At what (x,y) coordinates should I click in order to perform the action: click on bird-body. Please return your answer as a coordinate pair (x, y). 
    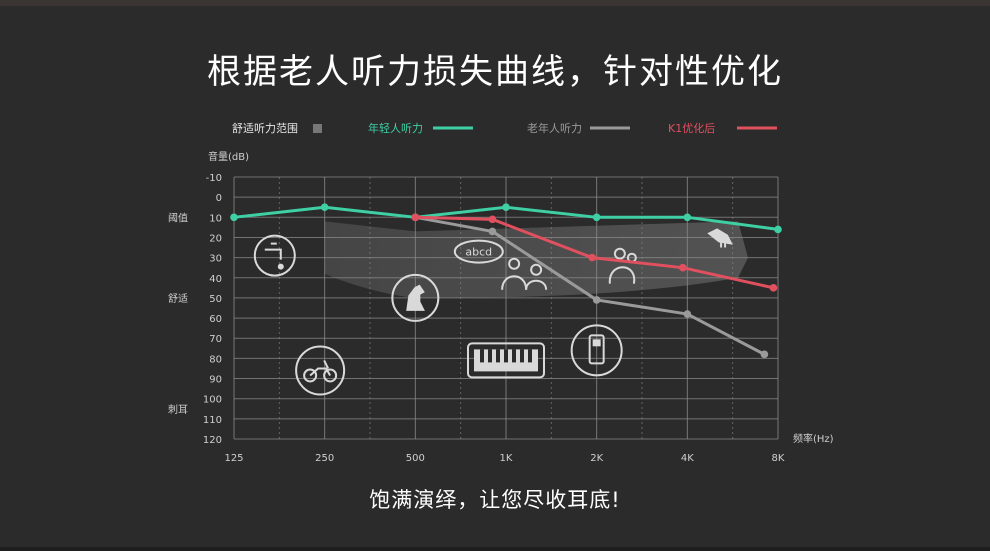
    Looking at the image, I should click on (720, 236).